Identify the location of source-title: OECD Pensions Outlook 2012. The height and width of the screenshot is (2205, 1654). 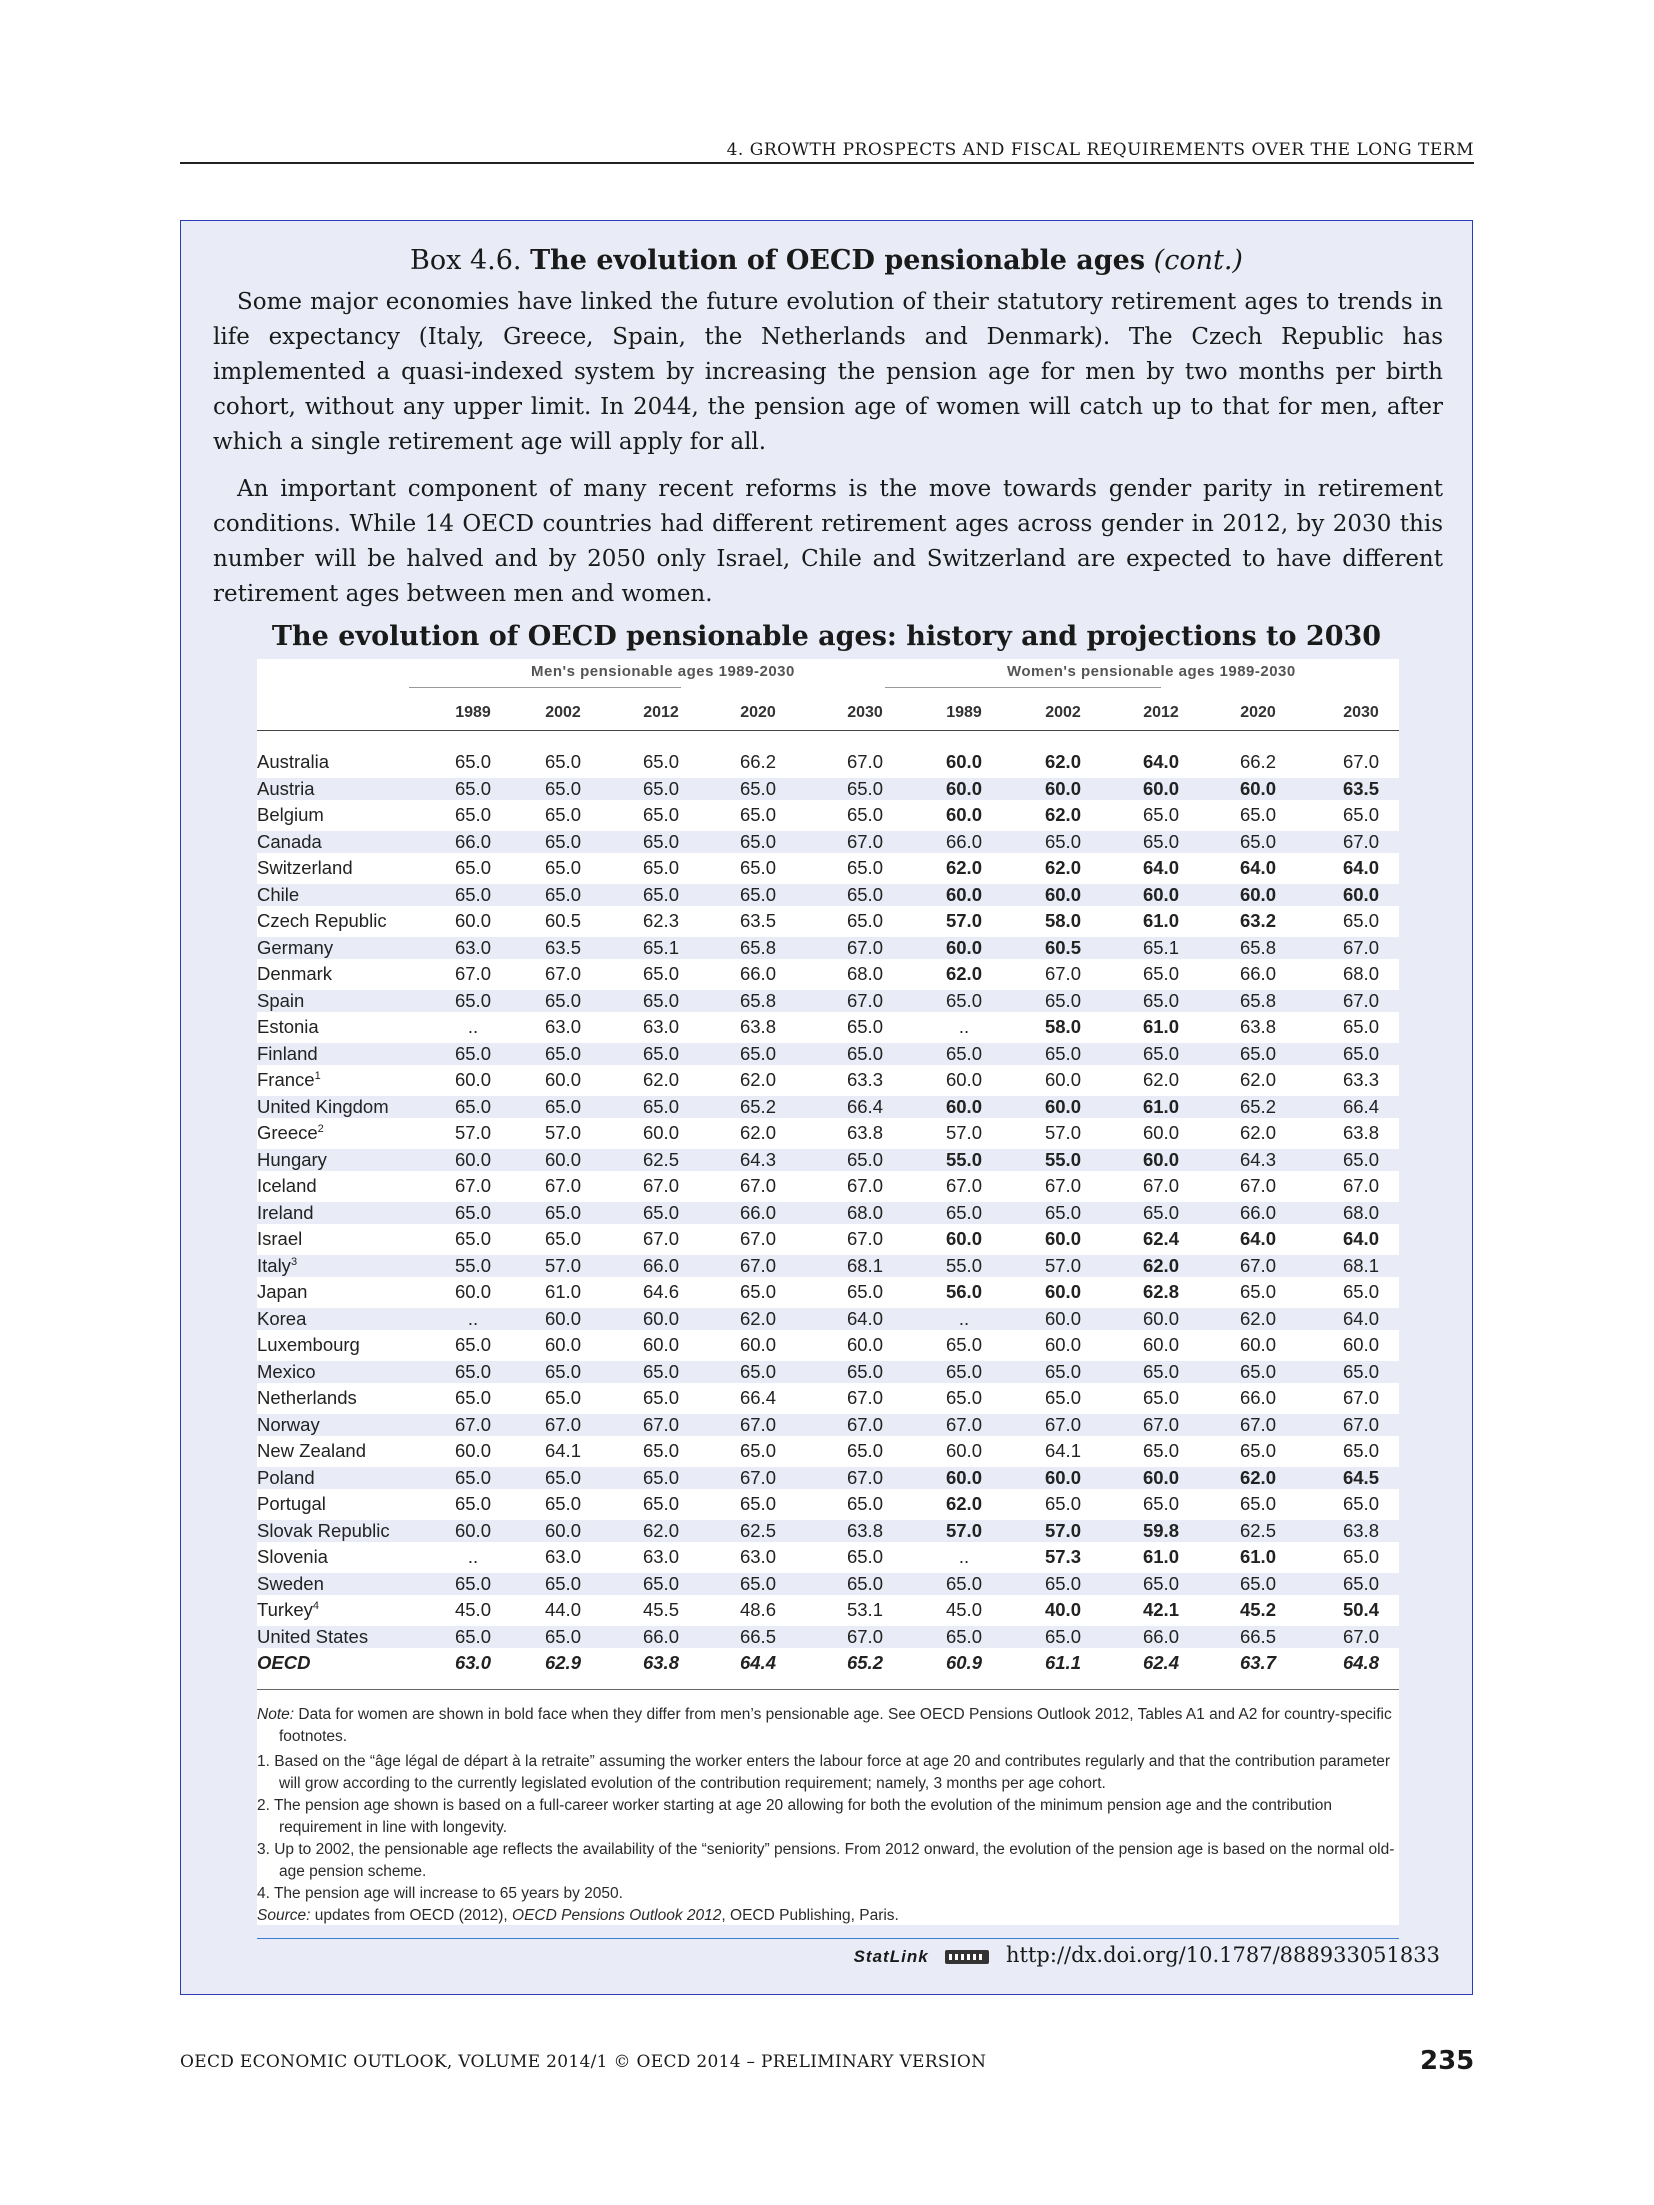
(617, 1915).